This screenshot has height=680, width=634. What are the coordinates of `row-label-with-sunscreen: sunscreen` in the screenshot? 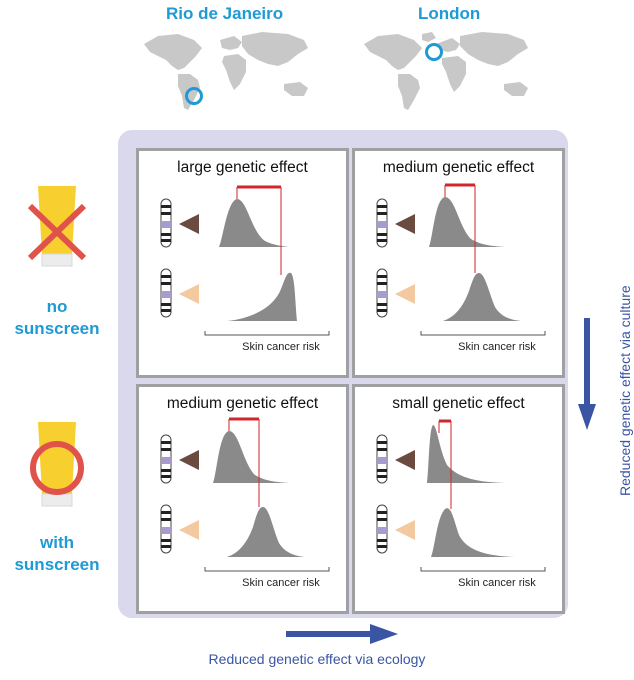 It's located at (57, 564).